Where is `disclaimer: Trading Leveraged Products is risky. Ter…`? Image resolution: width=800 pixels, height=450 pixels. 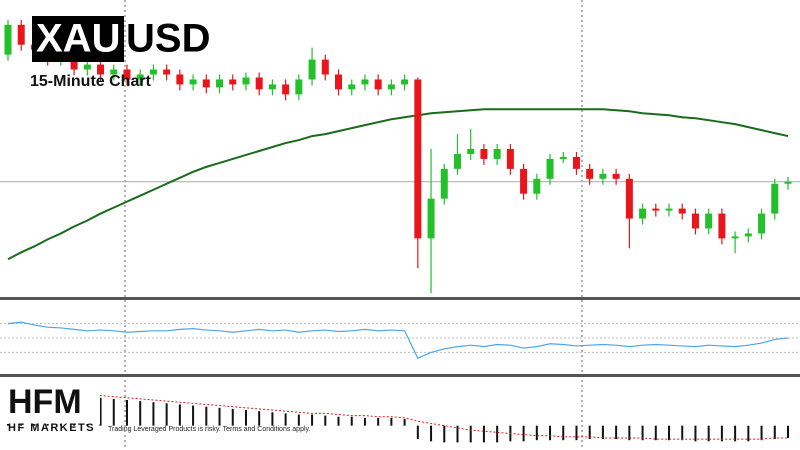
disclaimer: Trading Leveraged Products is risky. Ter… is located at coordinates (209, 429).